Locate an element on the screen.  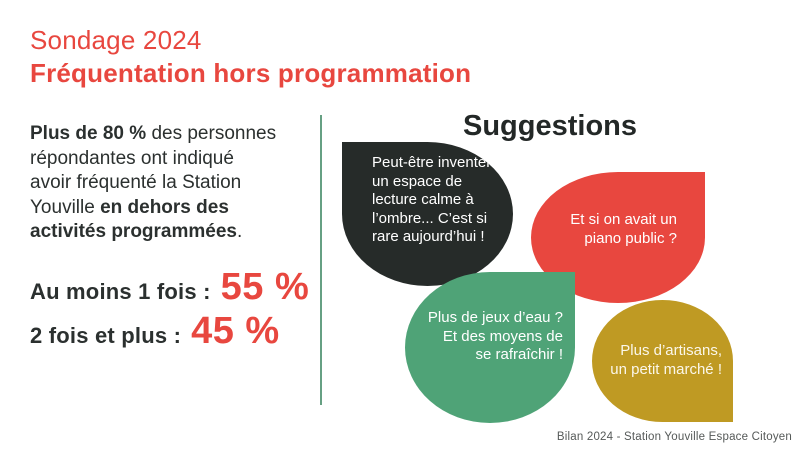
stat-label: 2 fois et plus : is located at coordinates (106, 335).